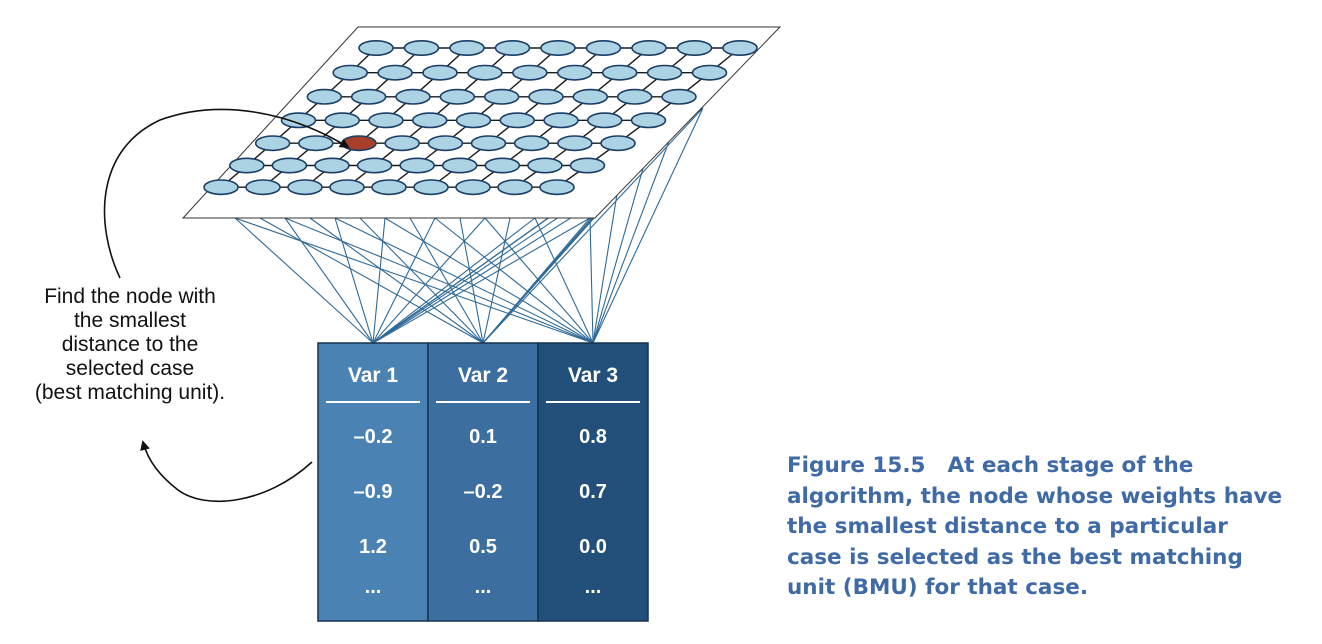 The image size is (1322, 644). What do you see at coordinates (1035, 496) in the screenshot?
I see `caption-line: algorithm, the node whose weights have` at bounding box center [1035, 496].